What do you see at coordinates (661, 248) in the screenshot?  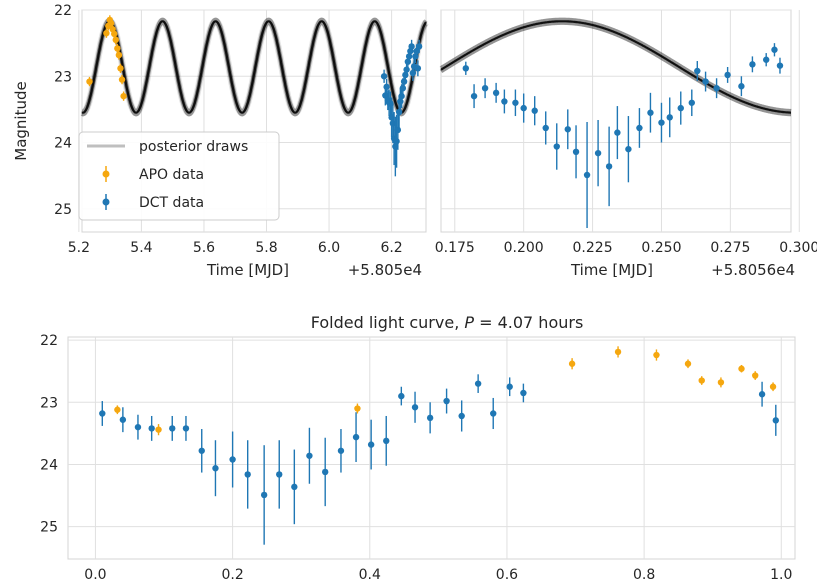 I see `x-tick-label: 0.250` at bounding box center [661, 248].